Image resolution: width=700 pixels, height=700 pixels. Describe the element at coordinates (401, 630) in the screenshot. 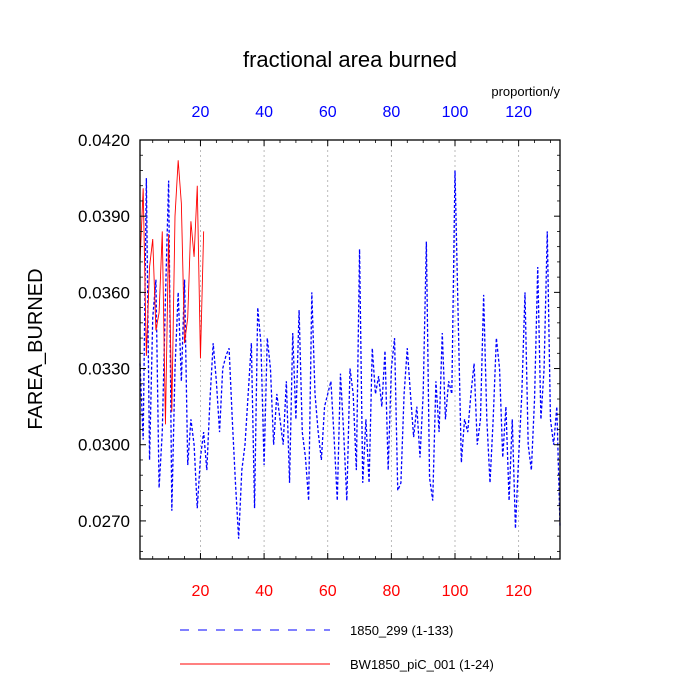

I see `legend-label-1: 1850_299 (1-133)` at that location.